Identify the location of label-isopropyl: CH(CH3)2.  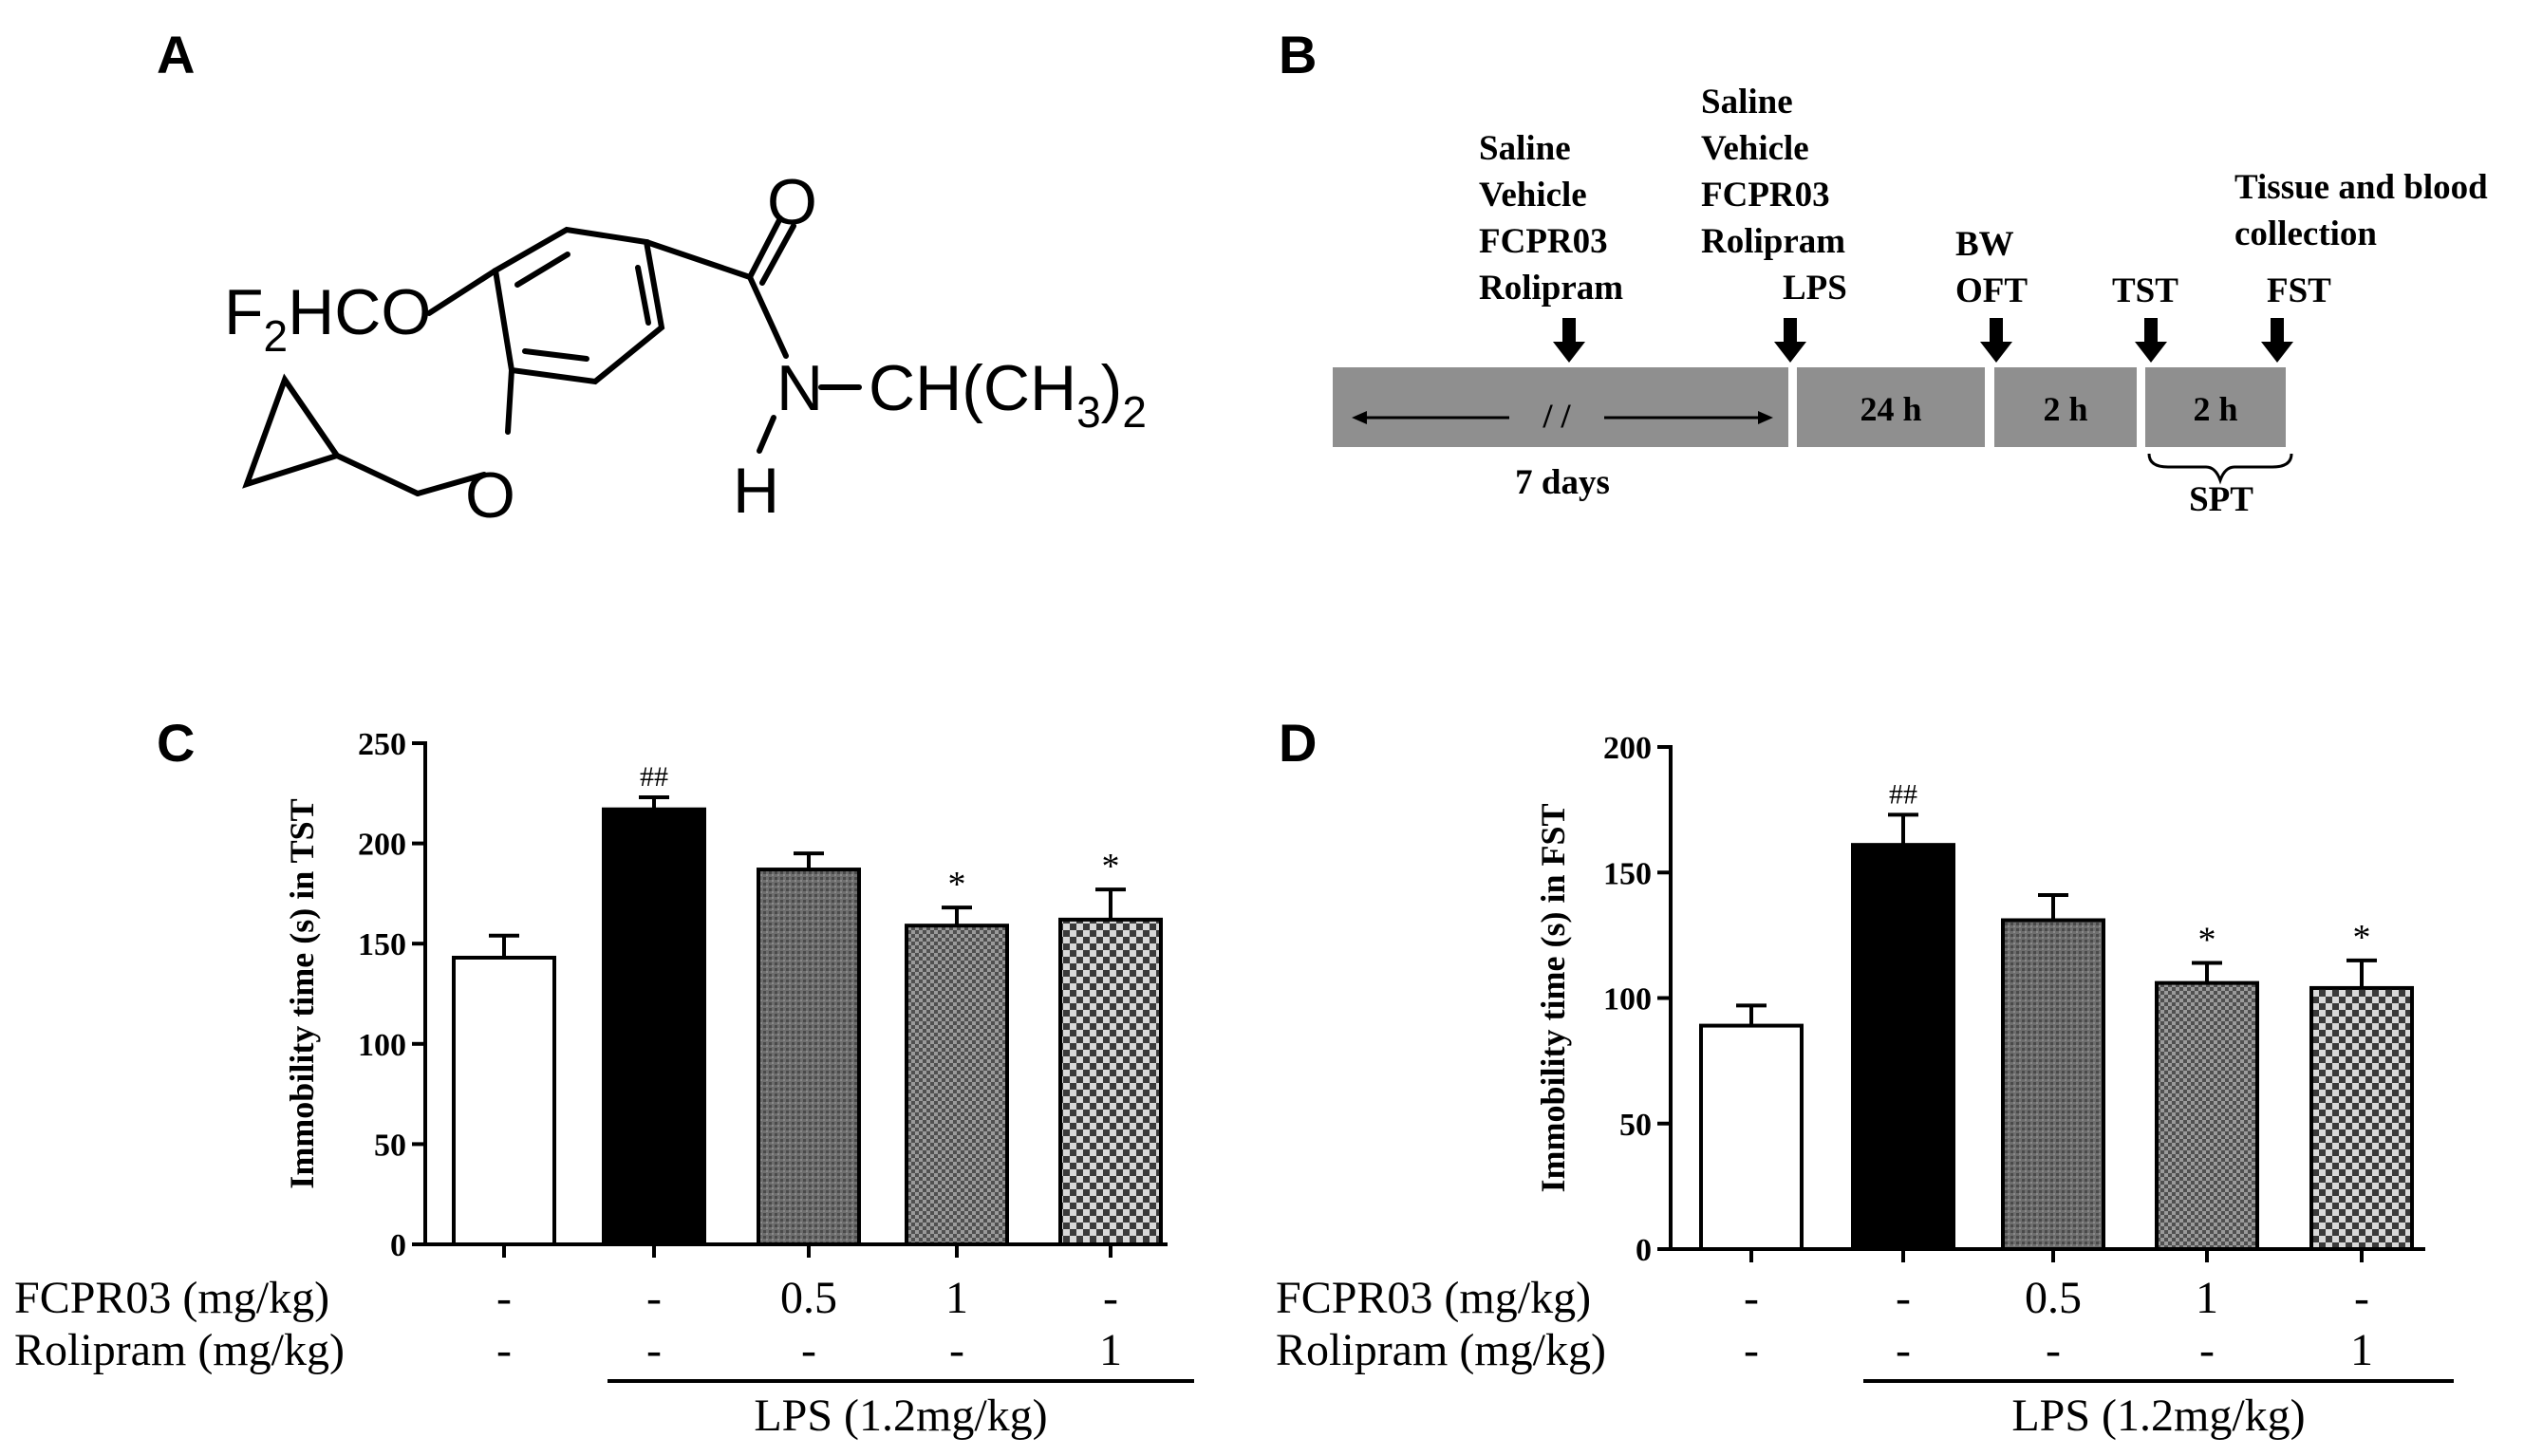
(1008, 395).